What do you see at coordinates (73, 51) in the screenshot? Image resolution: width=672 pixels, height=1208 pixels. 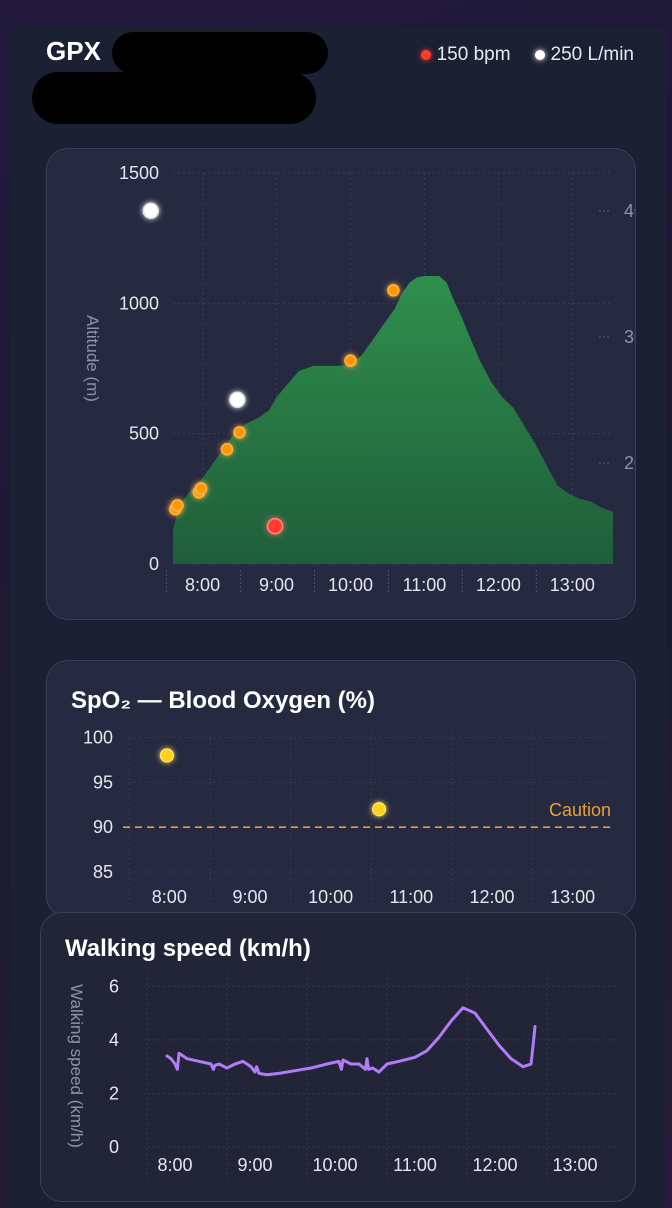 I see `page-title: GPX` at bounding box center [73, 51].